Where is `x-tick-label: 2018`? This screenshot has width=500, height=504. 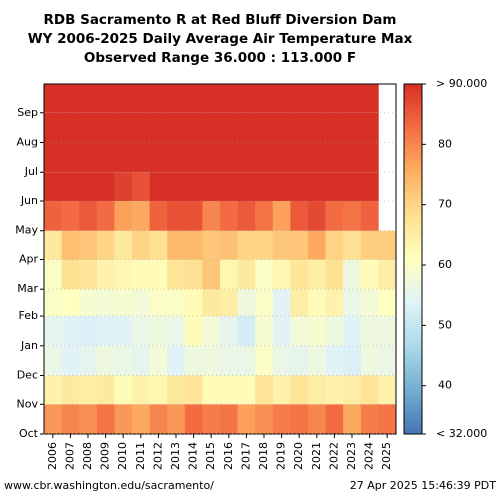
x-tick-label: 2018 is located at coordinates (263, 456).